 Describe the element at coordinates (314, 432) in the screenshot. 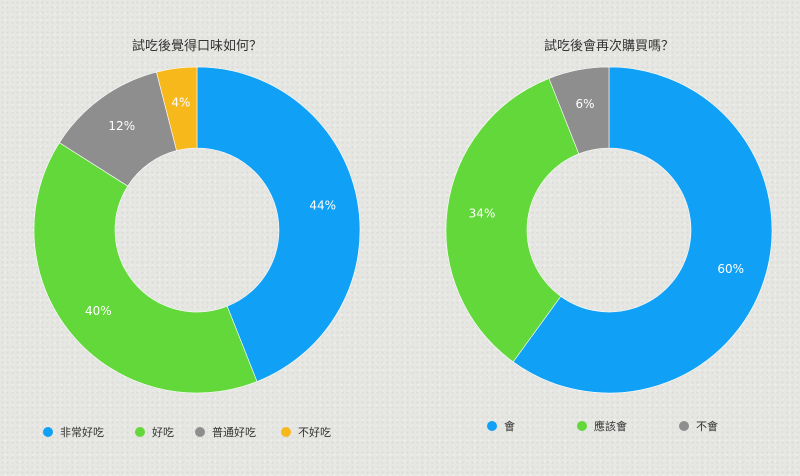

I see `legend-label: 不好吃` at that location.